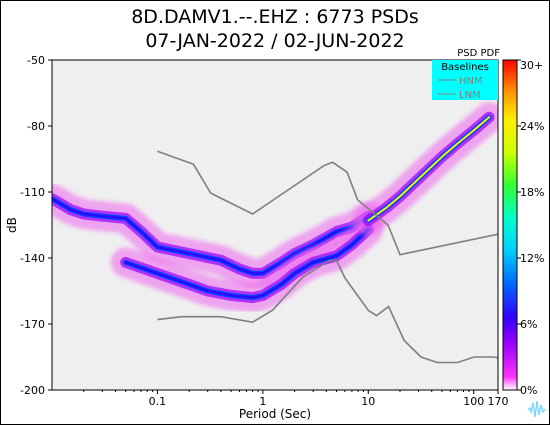 This screenshot has width=550, height=425. What do you see at coordinates (275, 17) in the screenshot?
I see `chart-title-line-1: 8D.DAMV1.--.EHZ : 6773 PSDs` at bounding box center [275, 17].